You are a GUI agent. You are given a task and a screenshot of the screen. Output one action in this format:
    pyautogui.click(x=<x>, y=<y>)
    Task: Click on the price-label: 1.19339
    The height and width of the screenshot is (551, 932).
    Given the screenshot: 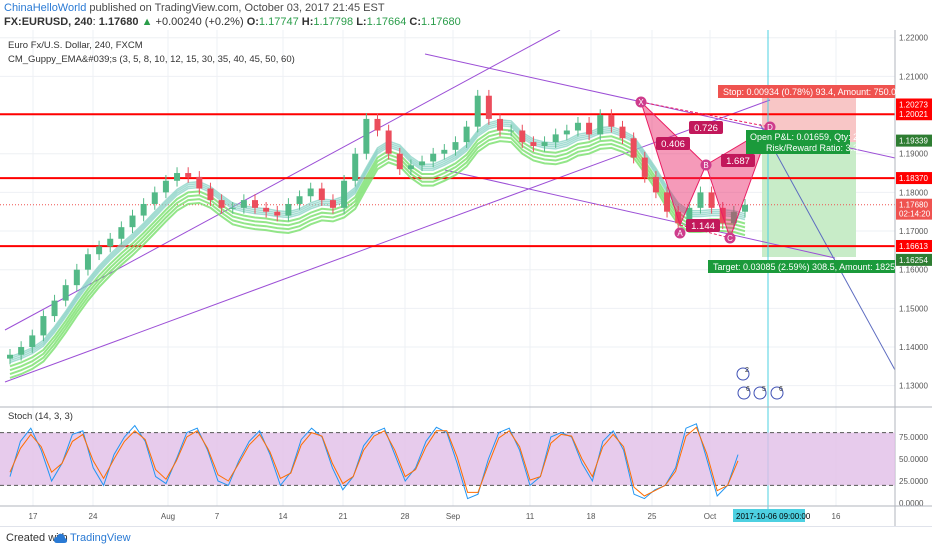 What is the action you would take?
    pyautogui.click(x=913, y=141)
    